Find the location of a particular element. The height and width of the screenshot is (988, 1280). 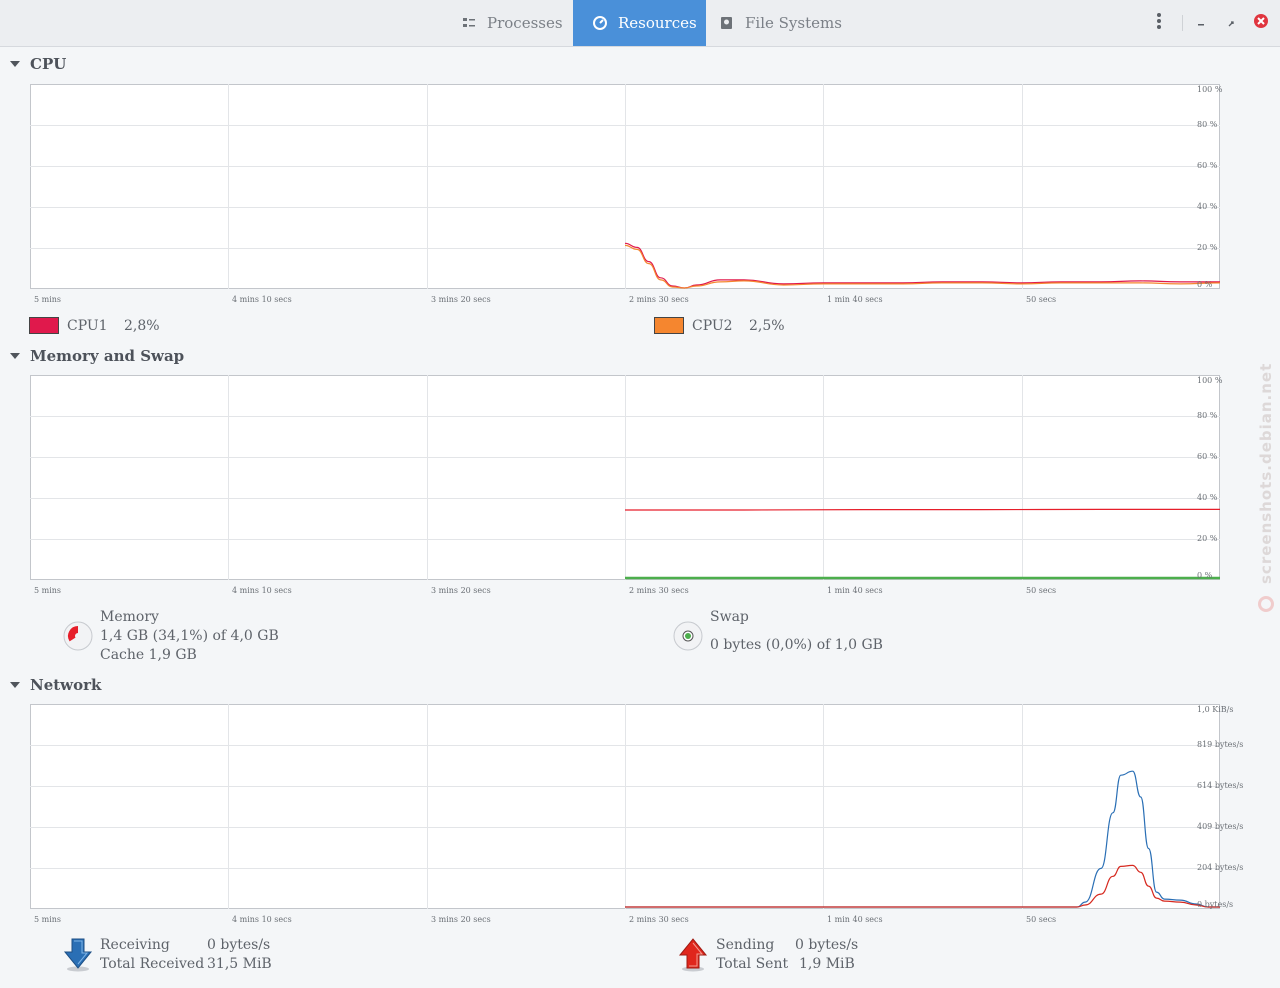

tab-resources: Resources is located at coordinates (639, 23).